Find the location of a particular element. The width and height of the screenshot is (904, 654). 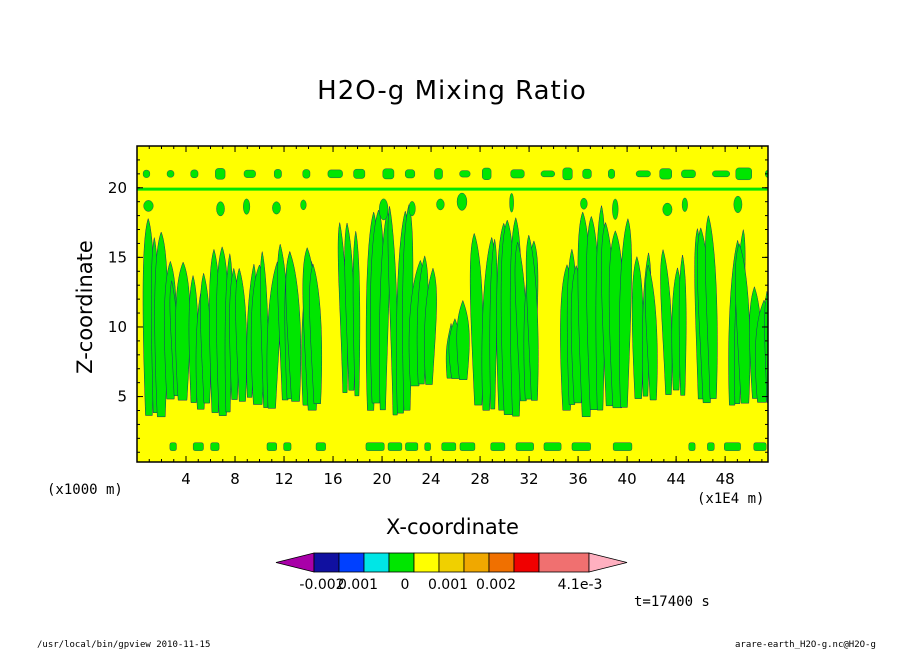

x-tick-label: 4 is located at coordinates (186, 479).